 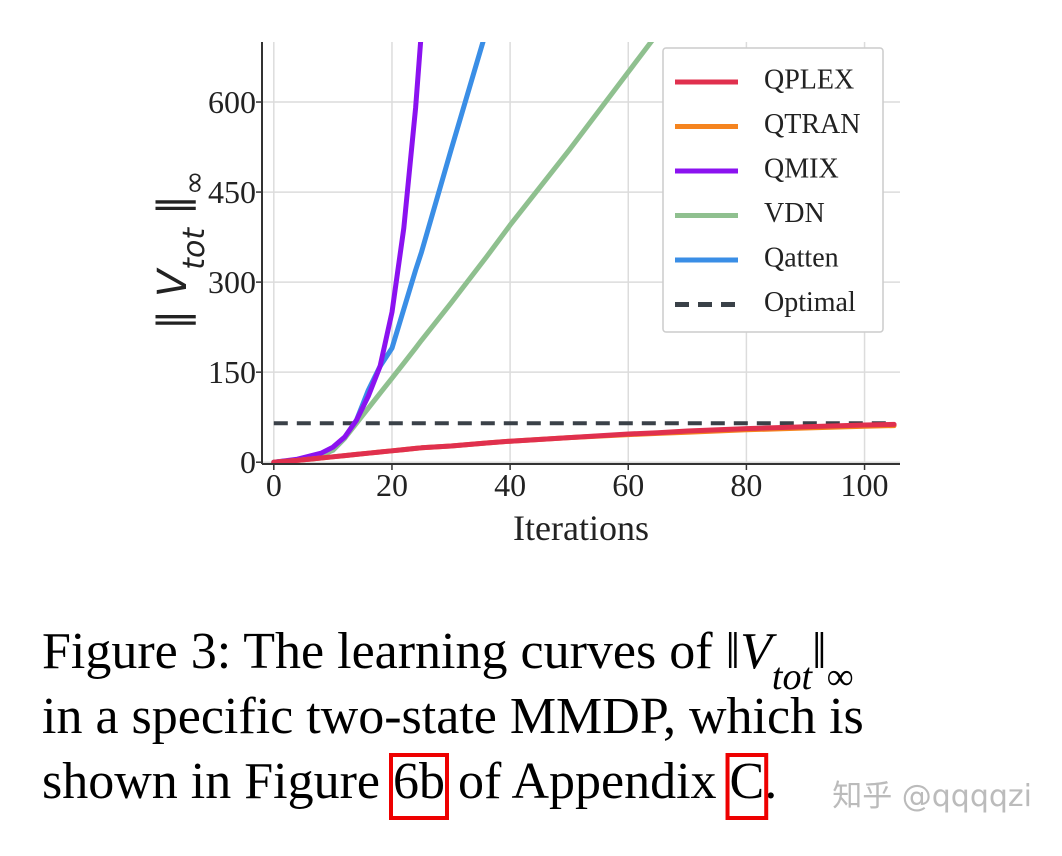 What do you see at coordinates (840, 677) in the screenshot?
I see `caption-part: ∞` at bounding box center [840, 677].